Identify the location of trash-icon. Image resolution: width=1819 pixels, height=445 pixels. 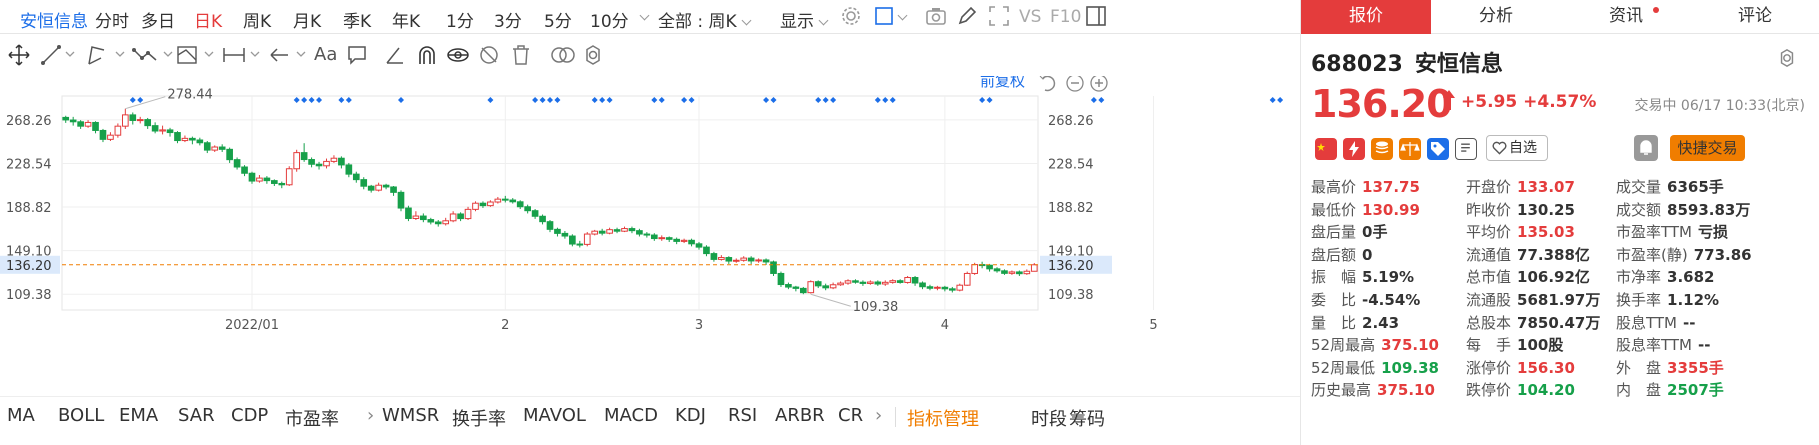
(521, 55).